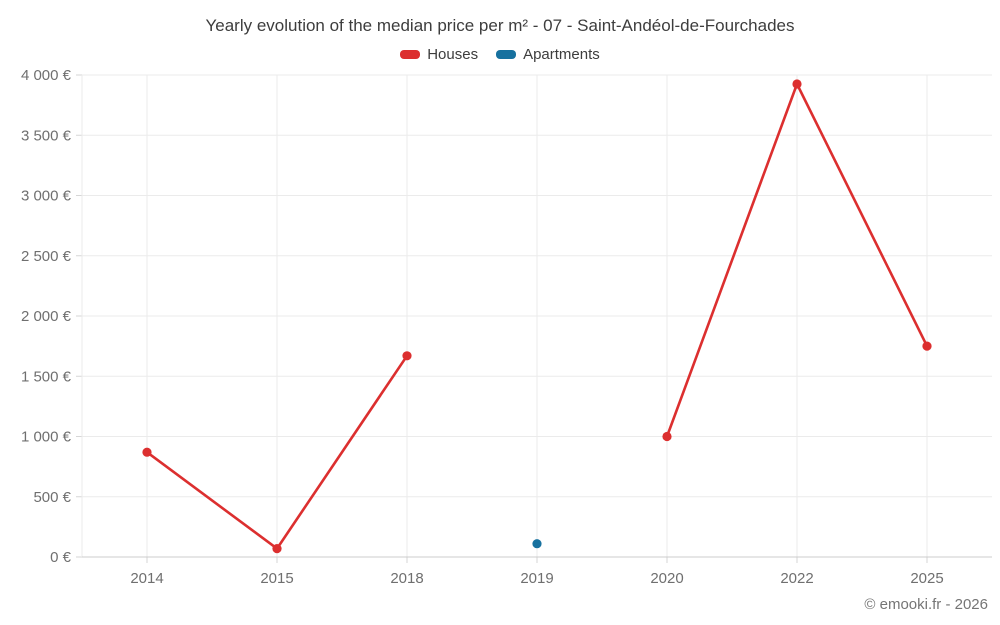  What do you see at coordinates (796, 578) in the screenshot?
I see `x-tick-label: 2022` at bounding box center [796, 578].